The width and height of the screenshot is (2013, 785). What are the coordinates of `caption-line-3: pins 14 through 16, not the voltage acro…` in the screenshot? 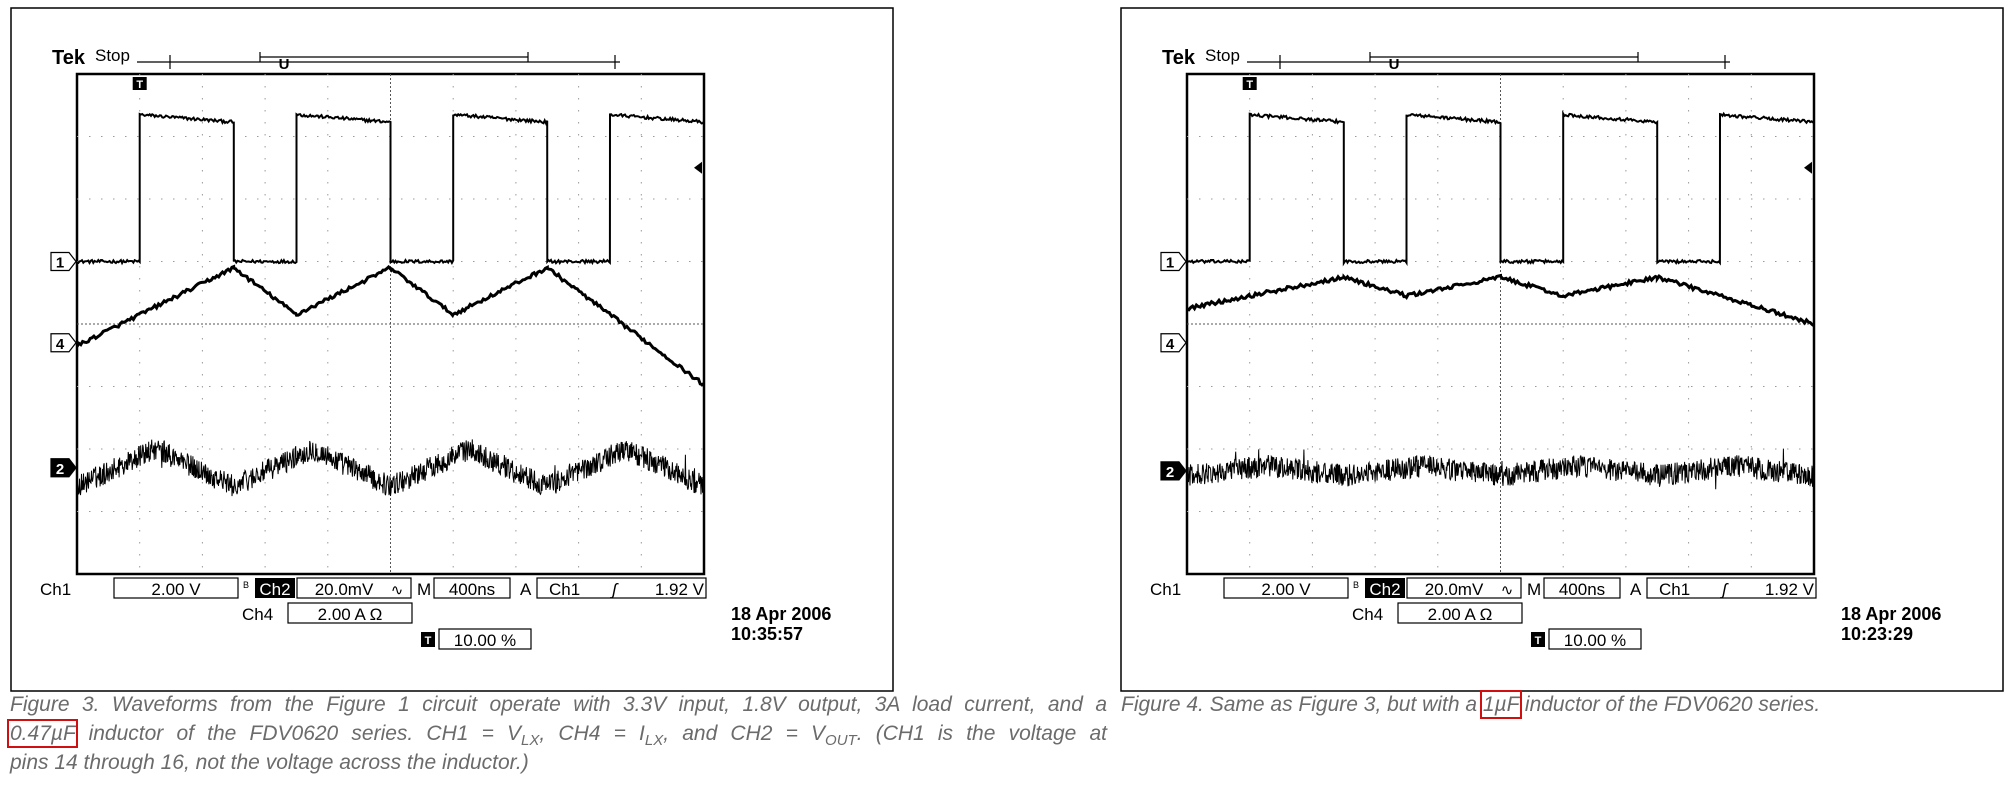 It's located at (558, 762).